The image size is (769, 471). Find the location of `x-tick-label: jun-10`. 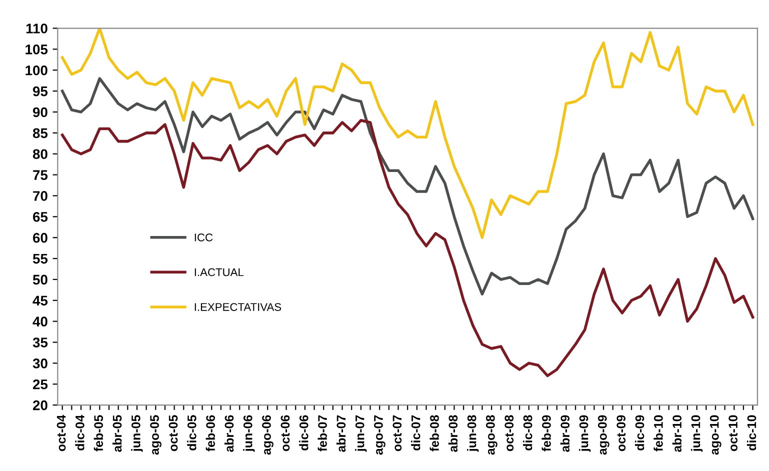

x-tick-label: jun-10 is located at coordinates (696, 433).